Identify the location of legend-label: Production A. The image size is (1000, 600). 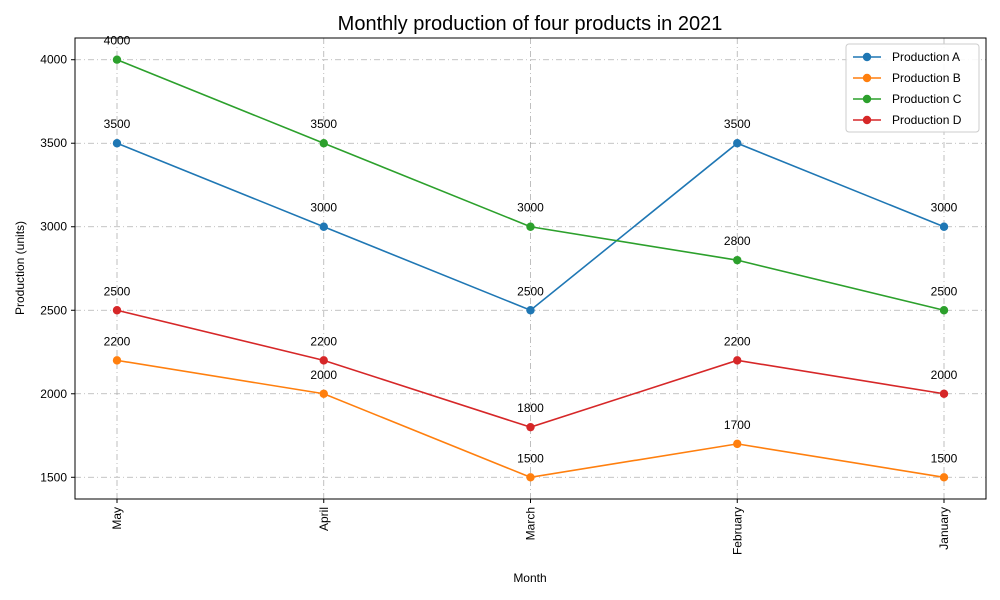
(926, 57).